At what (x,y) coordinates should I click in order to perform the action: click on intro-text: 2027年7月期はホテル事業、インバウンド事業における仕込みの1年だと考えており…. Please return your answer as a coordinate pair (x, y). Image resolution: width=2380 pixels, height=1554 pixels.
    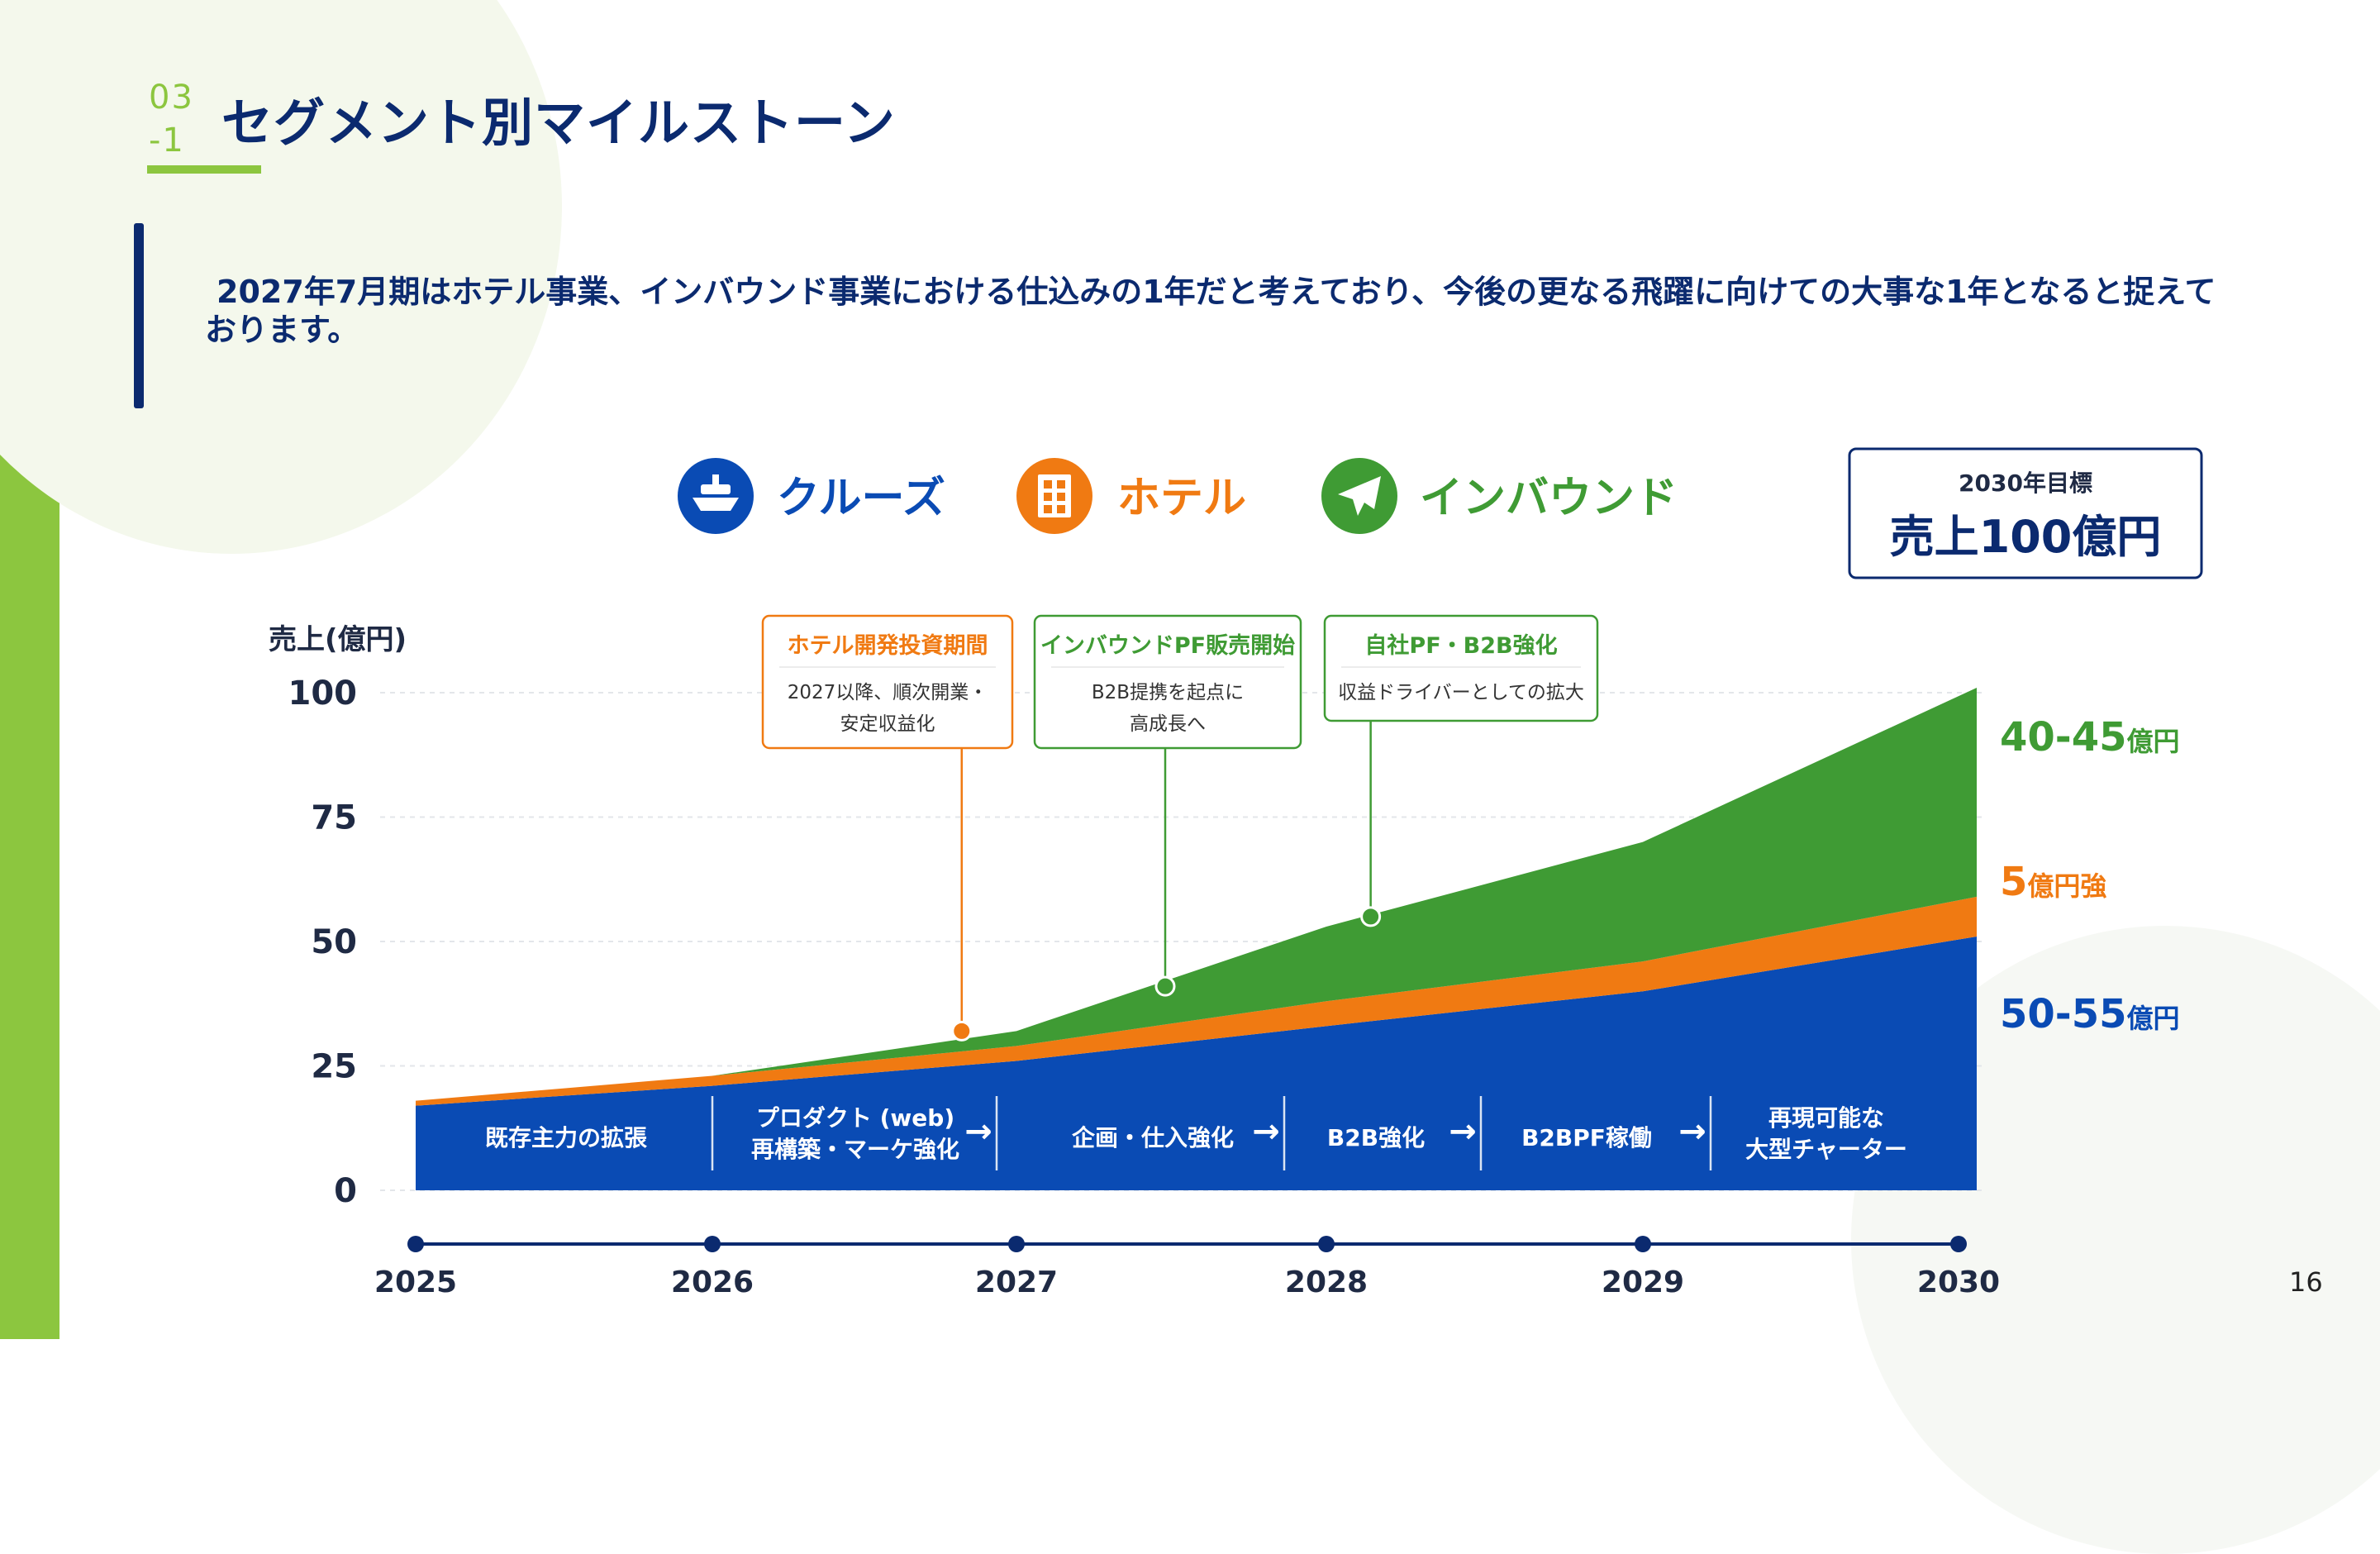
    Looking at the image, I should click on (1221, 311).